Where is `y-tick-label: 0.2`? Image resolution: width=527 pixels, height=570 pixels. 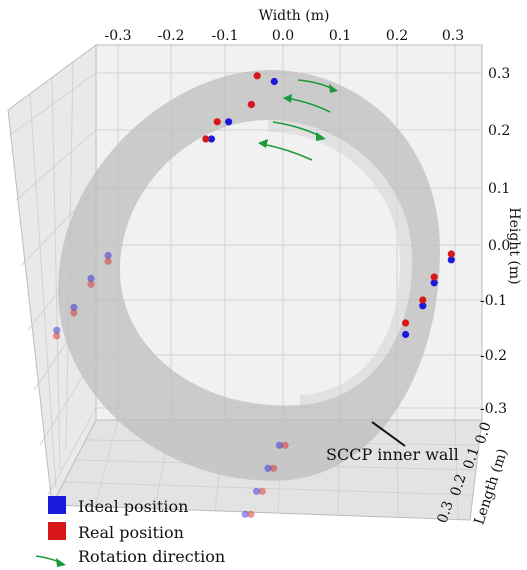
y-tick-label: 0.2 is located at coordinates (459, 485).